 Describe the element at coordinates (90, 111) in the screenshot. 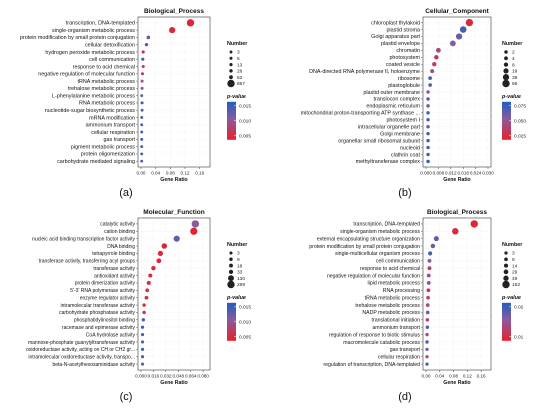

I see `category-label: nucleotide-sugar biosynthetic process` at that location.